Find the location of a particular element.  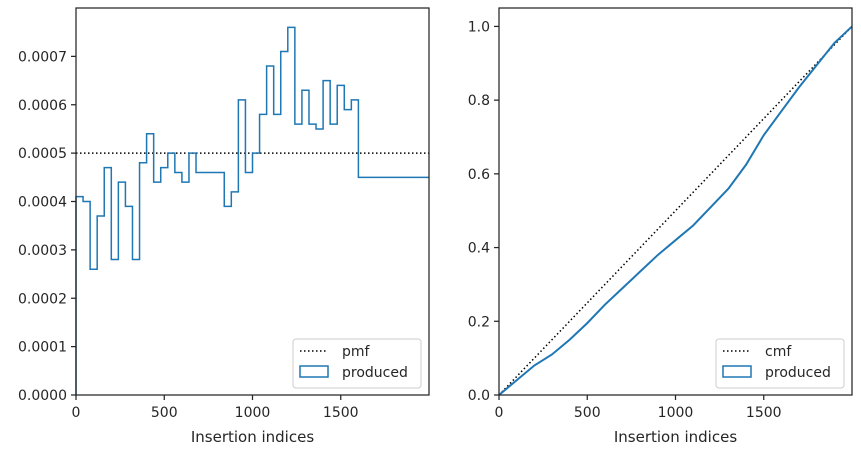

y-tick-label: 0.0 is located at coordinates (479, 396).